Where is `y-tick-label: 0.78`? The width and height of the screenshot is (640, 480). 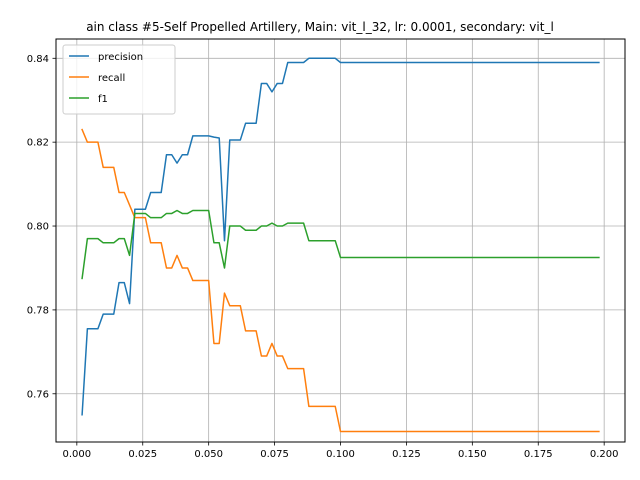 y-tick-label: 0.78 is located at coordinates (38, 310).